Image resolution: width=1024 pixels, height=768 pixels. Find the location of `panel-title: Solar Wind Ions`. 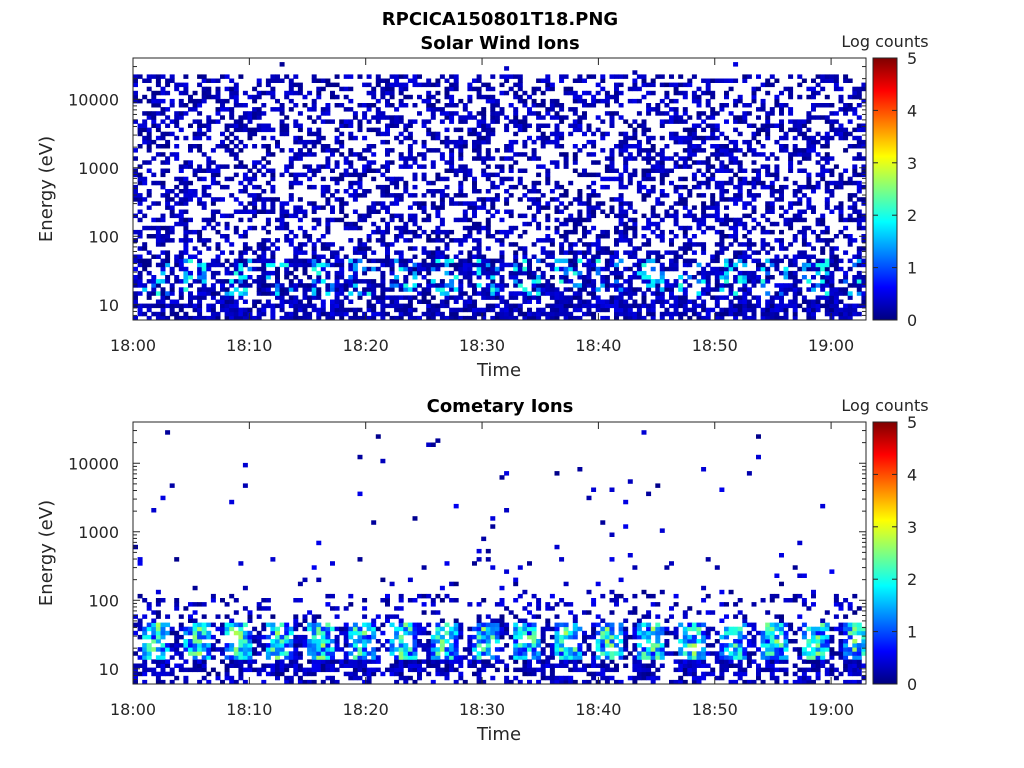

panel-title: Solar Wind Ions is located at coordinates (499, 43).